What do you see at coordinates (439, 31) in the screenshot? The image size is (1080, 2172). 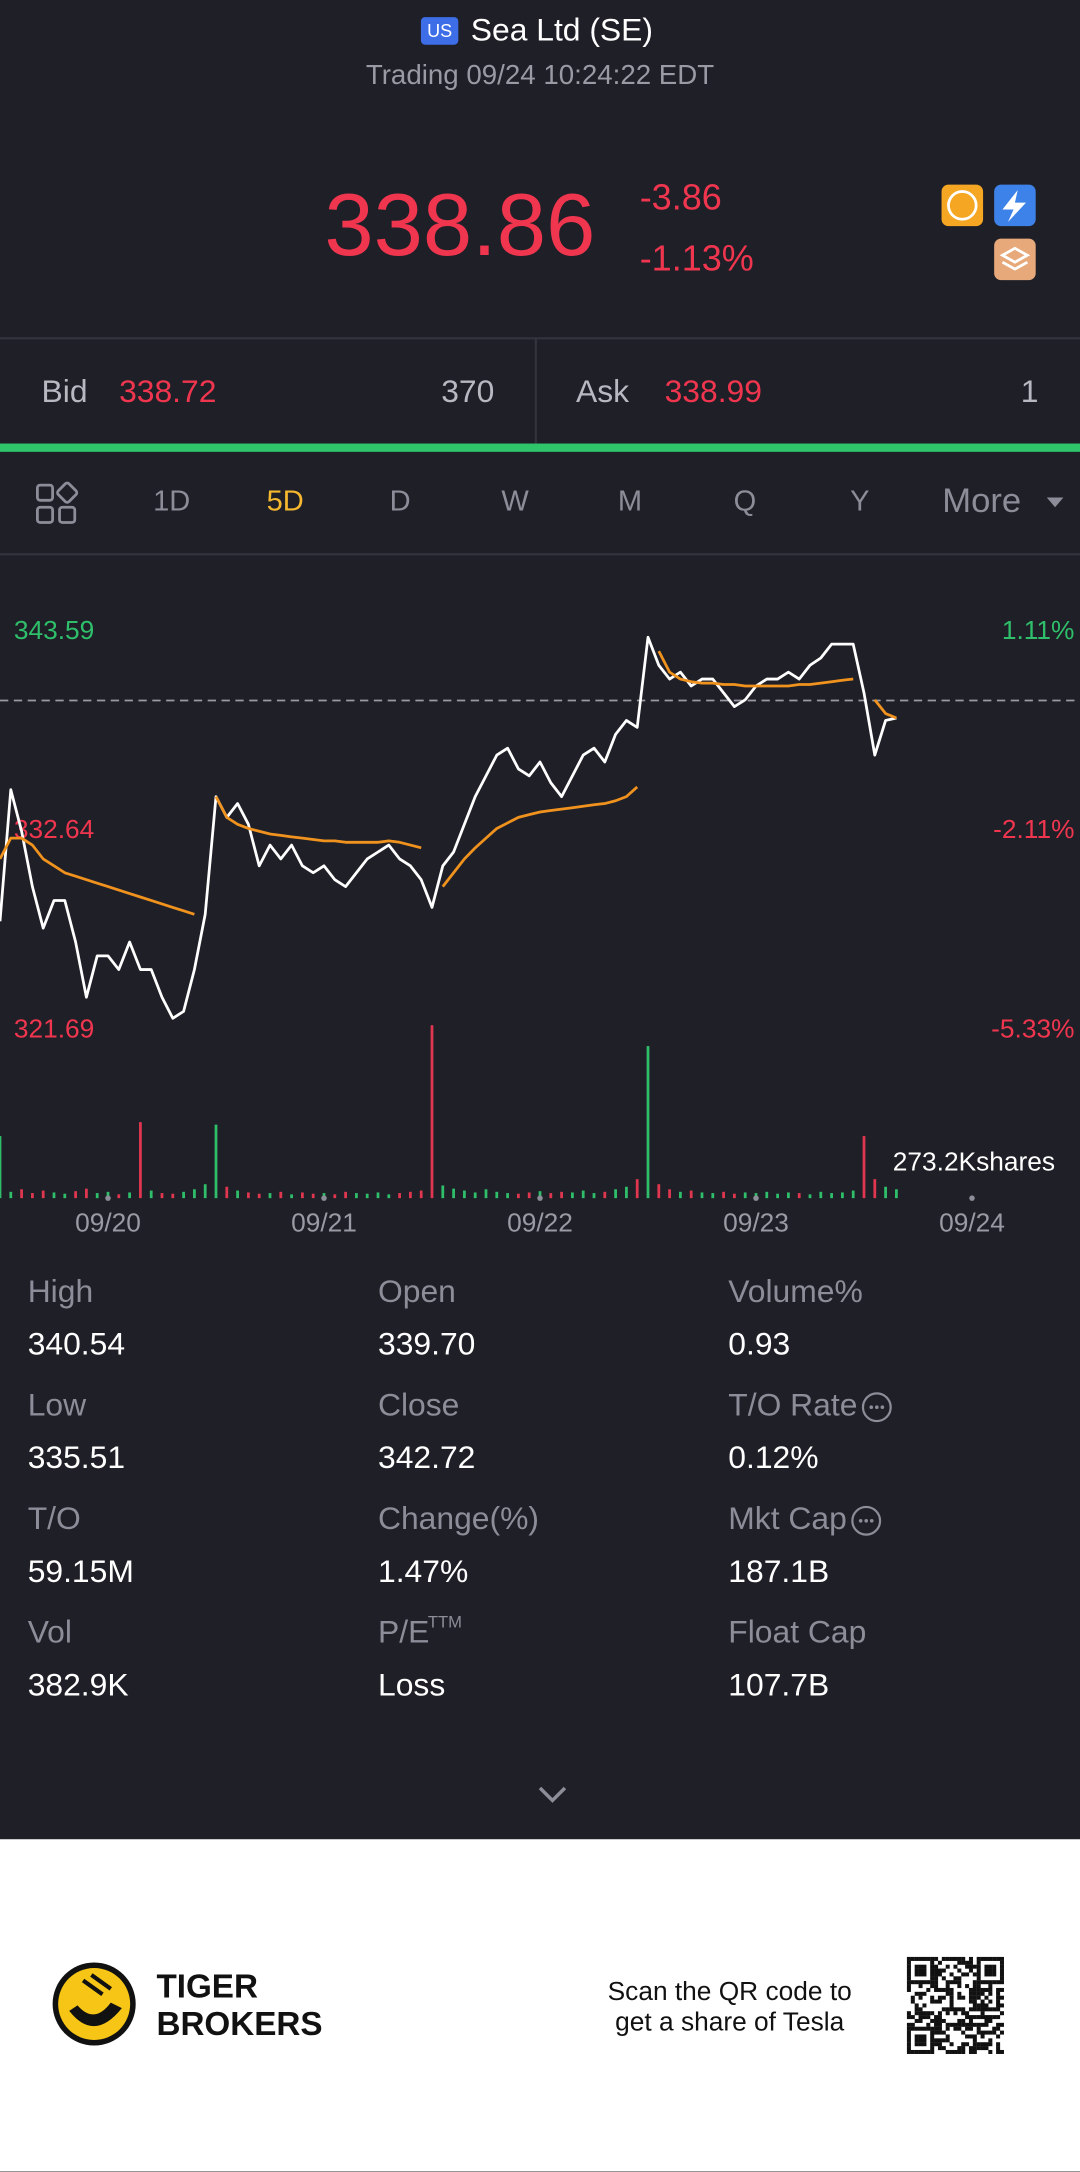 I see `market-badge-text: US` at bounding box center [439, 31].